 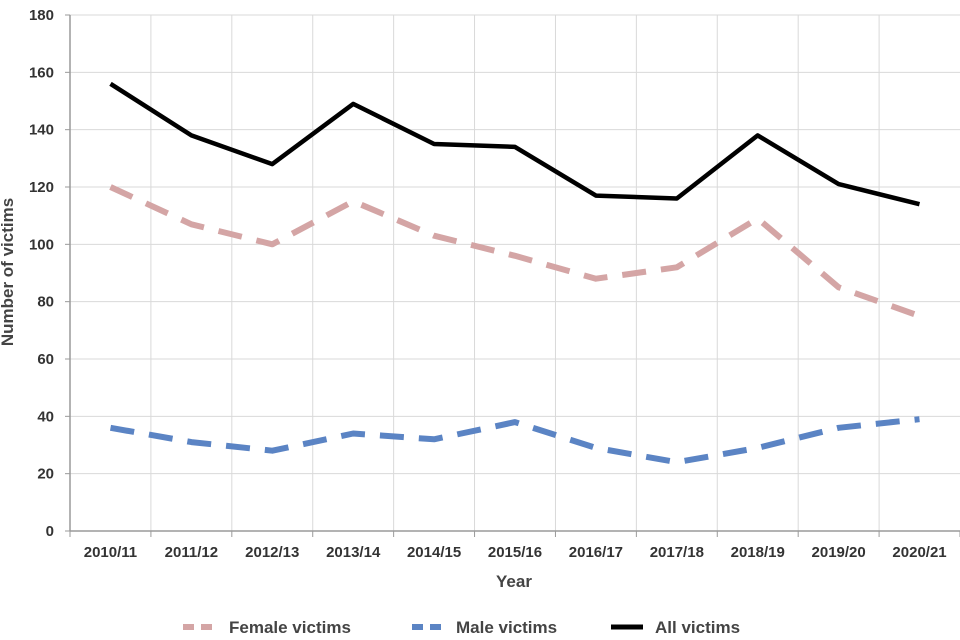 What do you see at coordinates (8, 272) in the screenshot?
I see `y-axis-title: Number of victims` at bounding box center [8, 272].